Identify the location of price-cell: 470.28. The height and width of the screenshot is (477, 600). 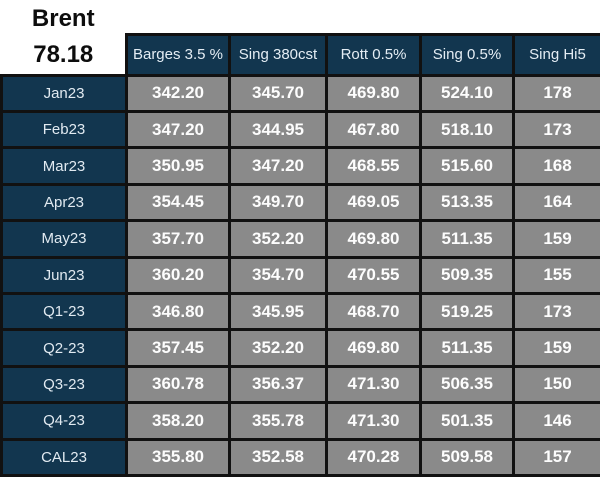
(373, 457).